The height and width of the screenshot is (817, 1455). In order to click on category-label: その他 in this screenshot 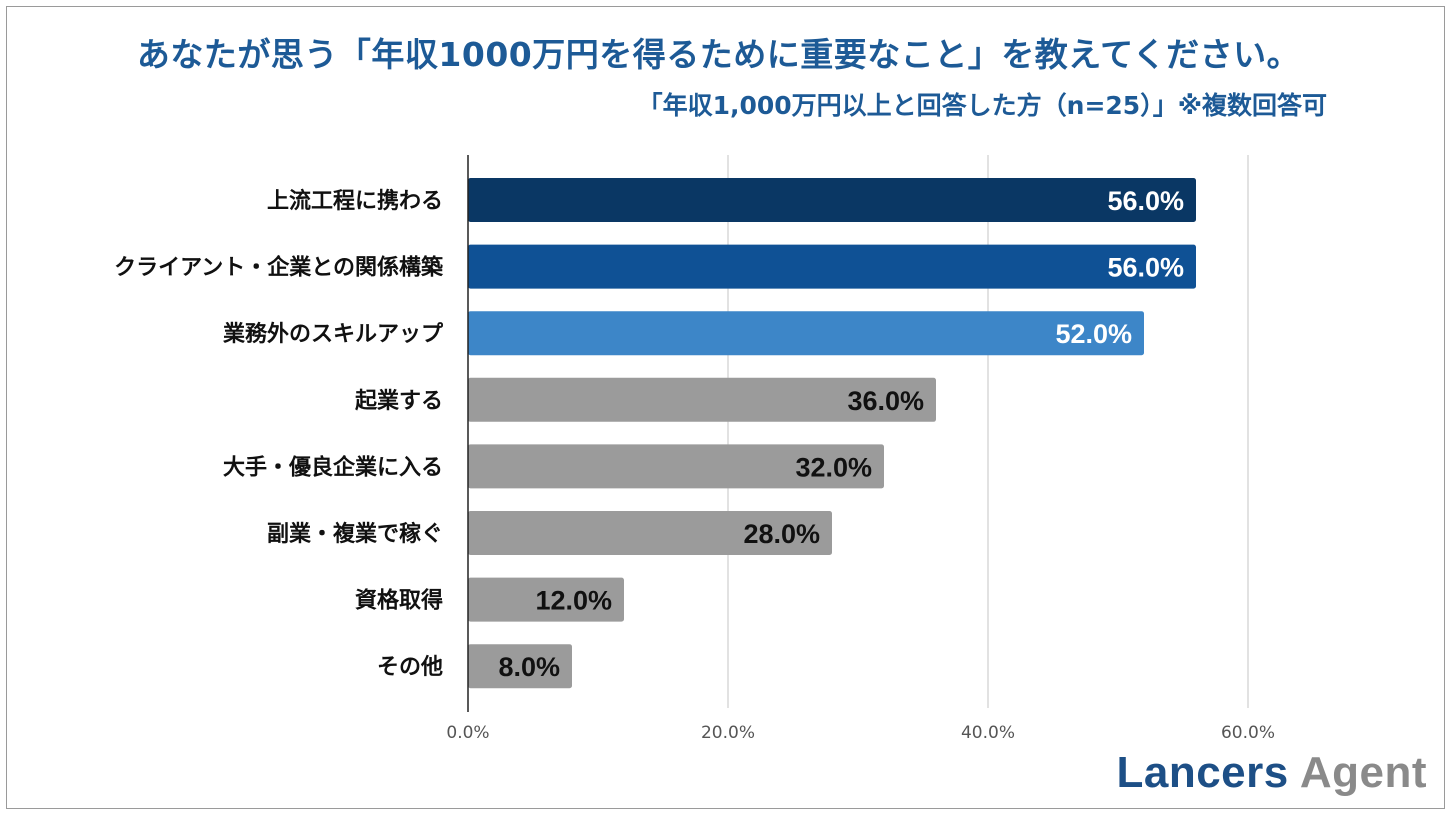, I will do `click(410, 667)`.